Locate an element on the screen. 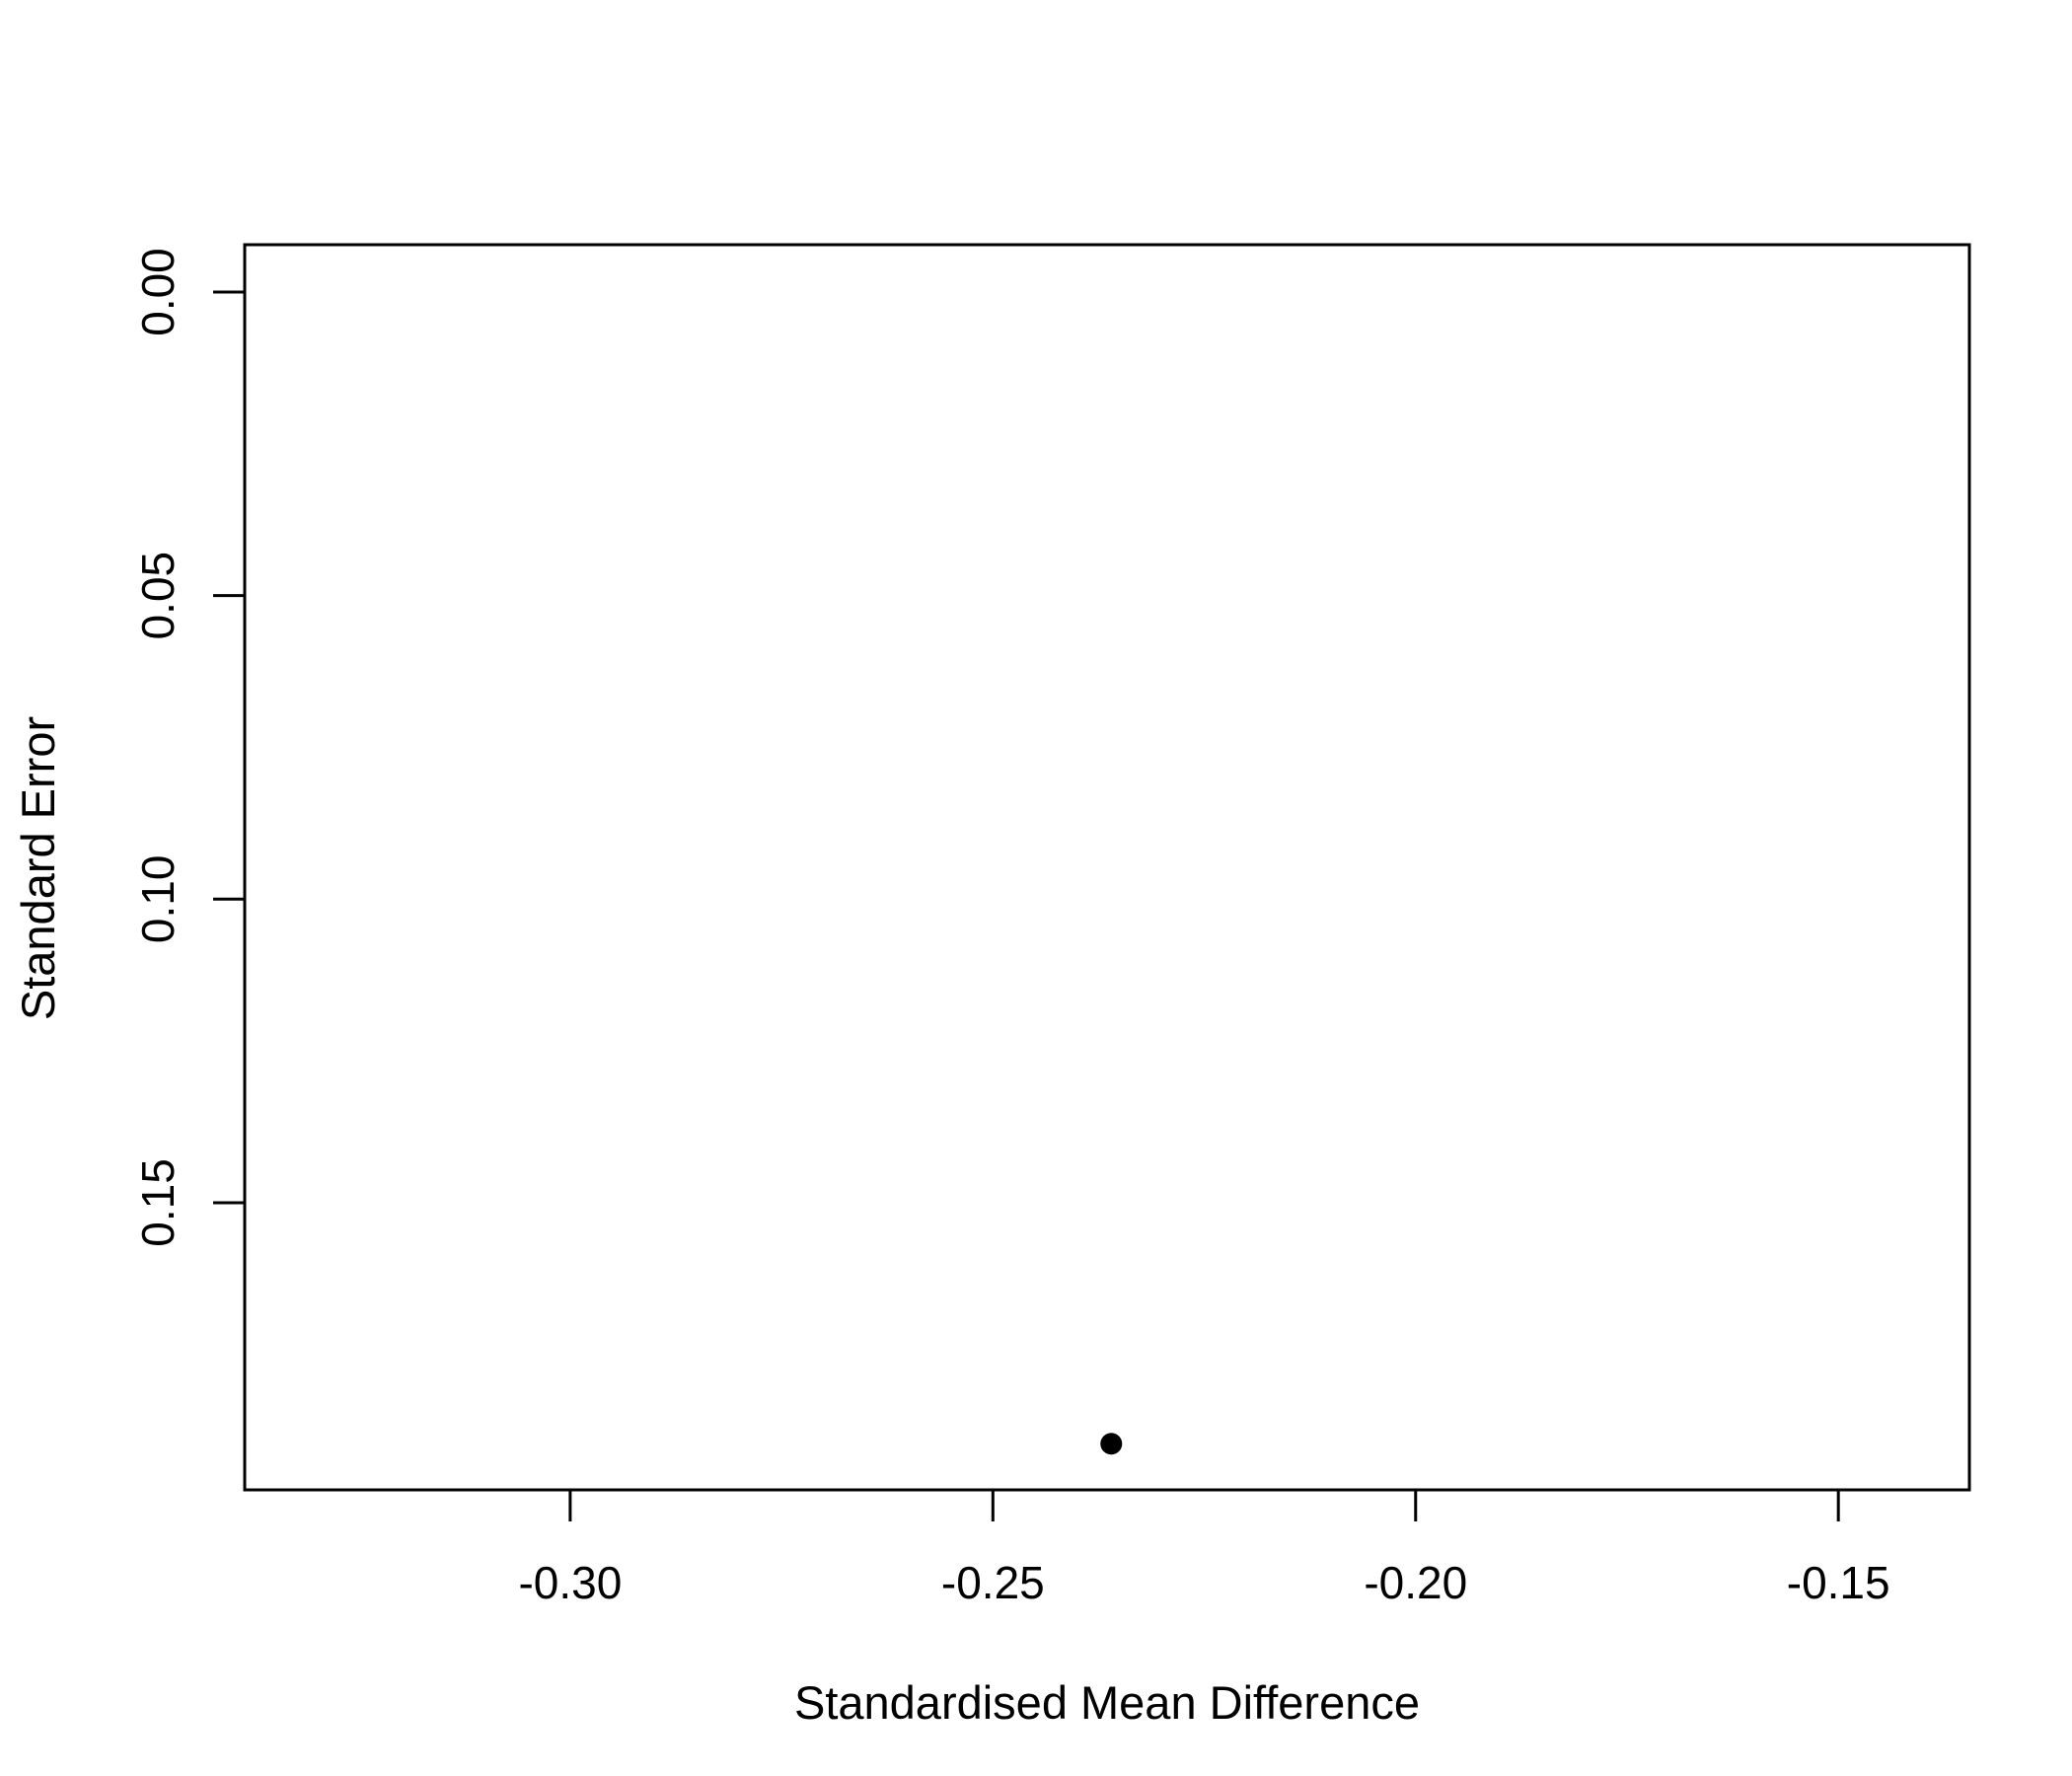 The height and width of the screenshot is (1776, 2072). y-tick-label: 0.15 is located at coordinates (158, 1202).